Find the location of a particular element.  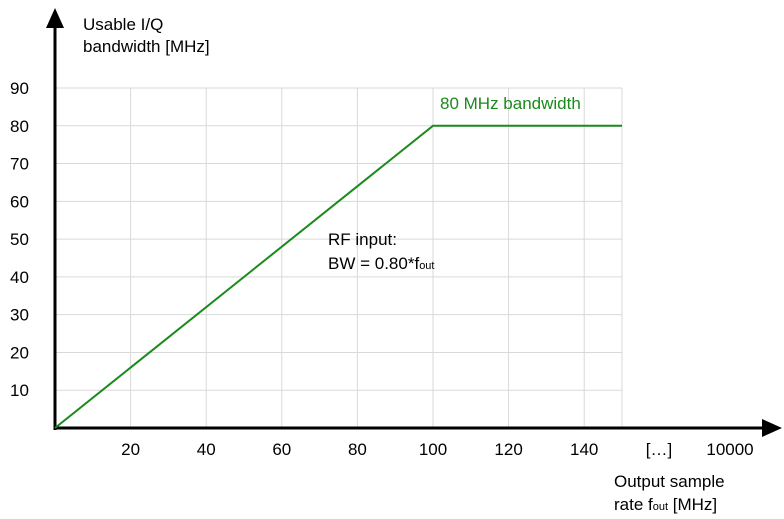

rf-annotation-line2: BW = 0.80*fout is located at coordinates (381, 265).